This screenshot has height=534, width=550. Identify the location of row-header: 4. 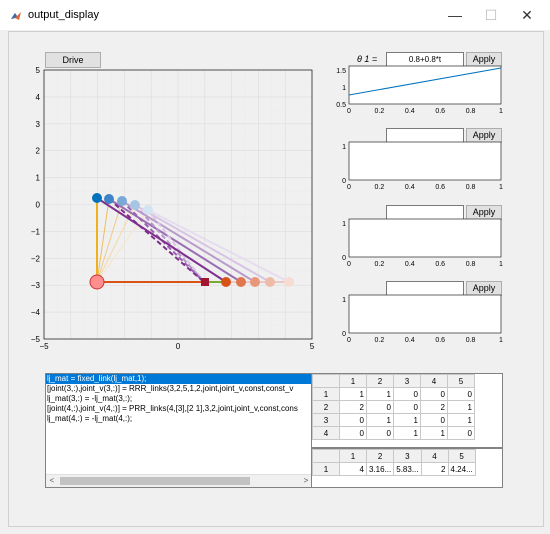
(326, 433).